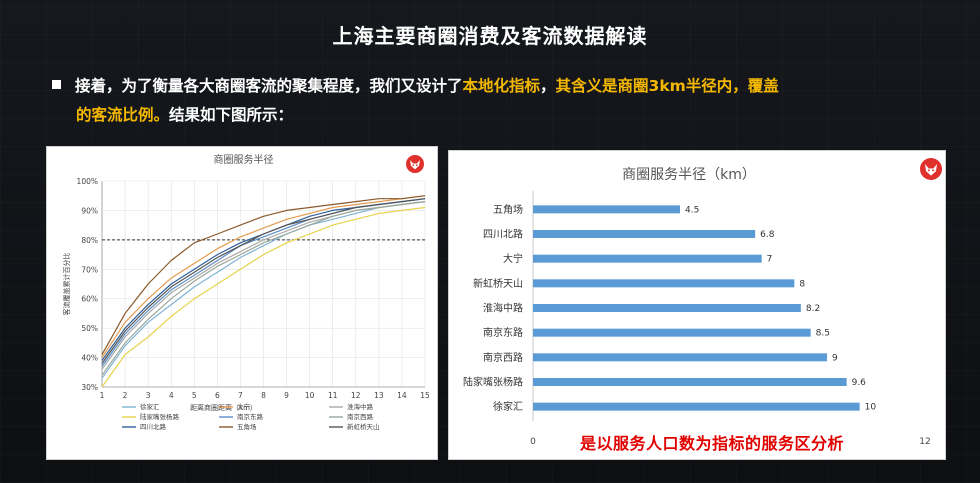 The image size is (980, 483). I want to click on y-tick-label: 90%, so click(89, 210).